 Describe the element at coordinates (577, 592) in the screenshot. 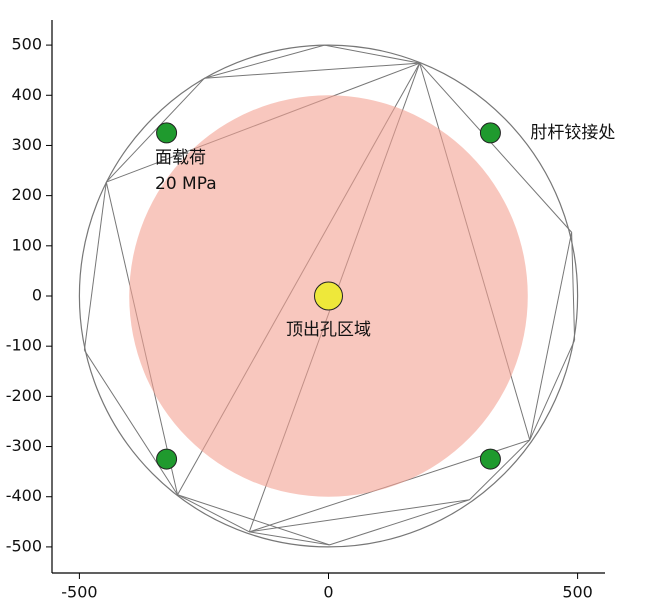

I see `x-tick-label: 500` at that location.